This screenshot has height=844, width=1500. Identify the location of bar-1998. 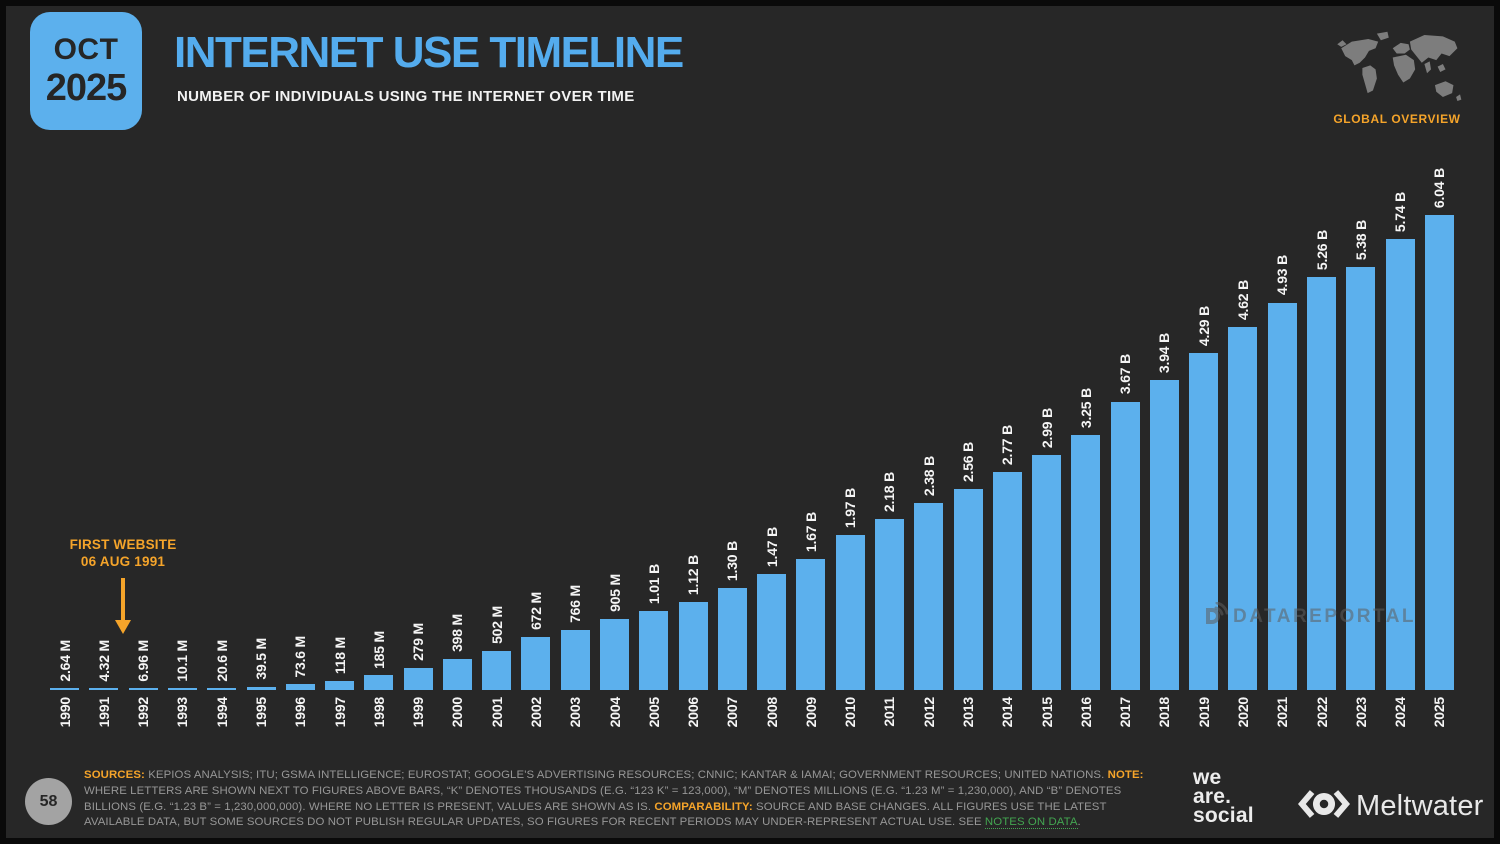
(379, 682).